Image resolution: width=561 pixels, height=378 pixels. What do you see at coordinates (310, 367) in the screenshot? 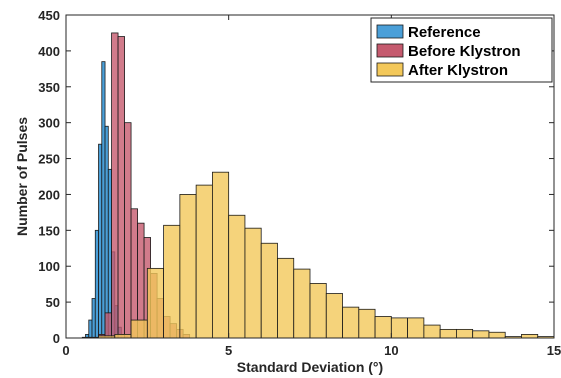
I see `x-axis-label: Standard Deviation (°)` at bounding box center [310, 367].